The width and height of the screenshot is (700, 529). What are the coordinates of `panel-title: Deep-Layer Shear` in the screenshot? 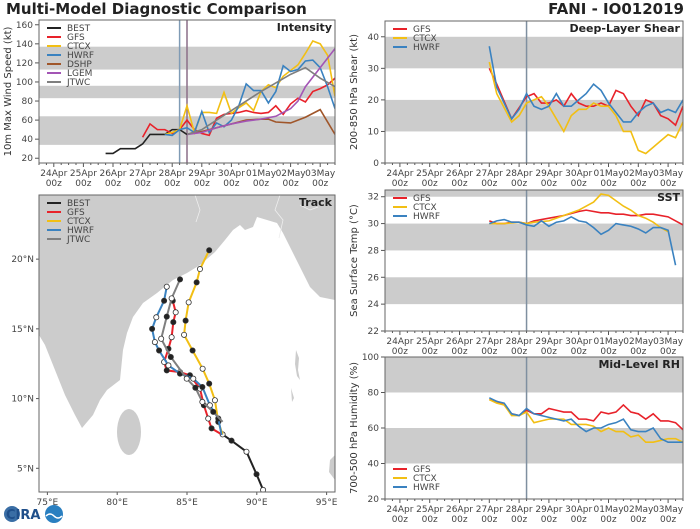 It's located at (624, 28).